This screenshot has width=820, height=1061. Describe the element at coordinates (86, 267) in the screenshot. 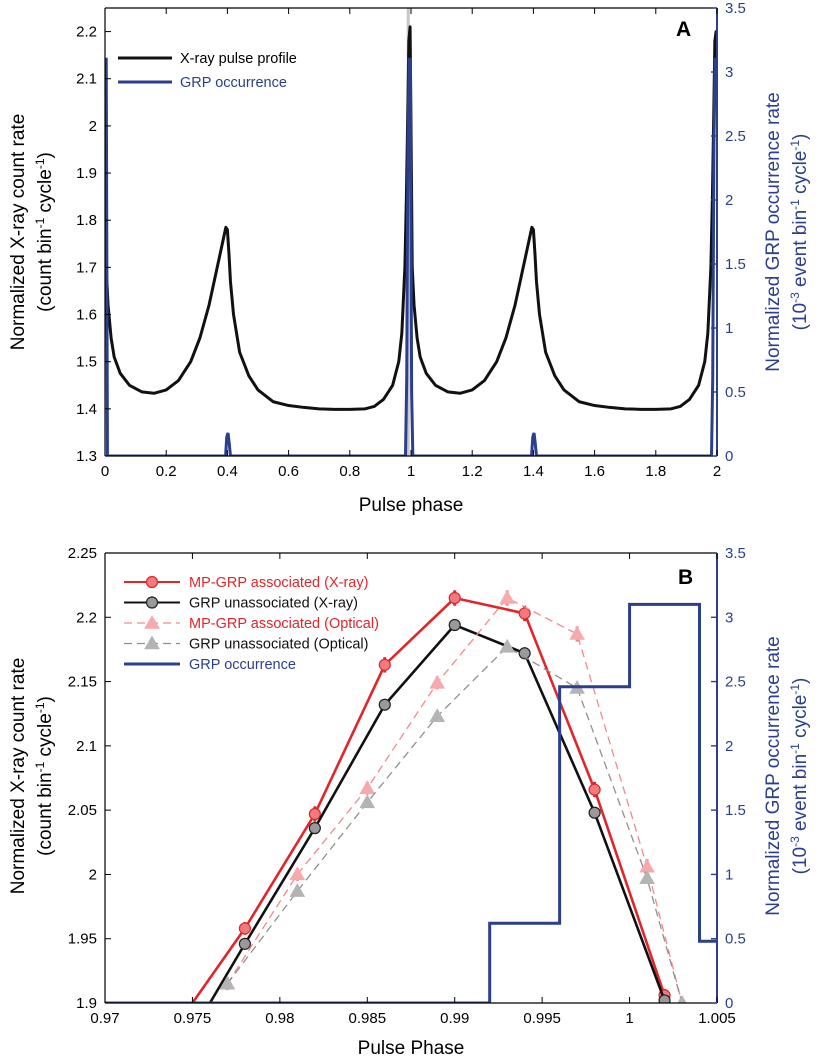

I see `y-tick-label: 1.7` at that location.